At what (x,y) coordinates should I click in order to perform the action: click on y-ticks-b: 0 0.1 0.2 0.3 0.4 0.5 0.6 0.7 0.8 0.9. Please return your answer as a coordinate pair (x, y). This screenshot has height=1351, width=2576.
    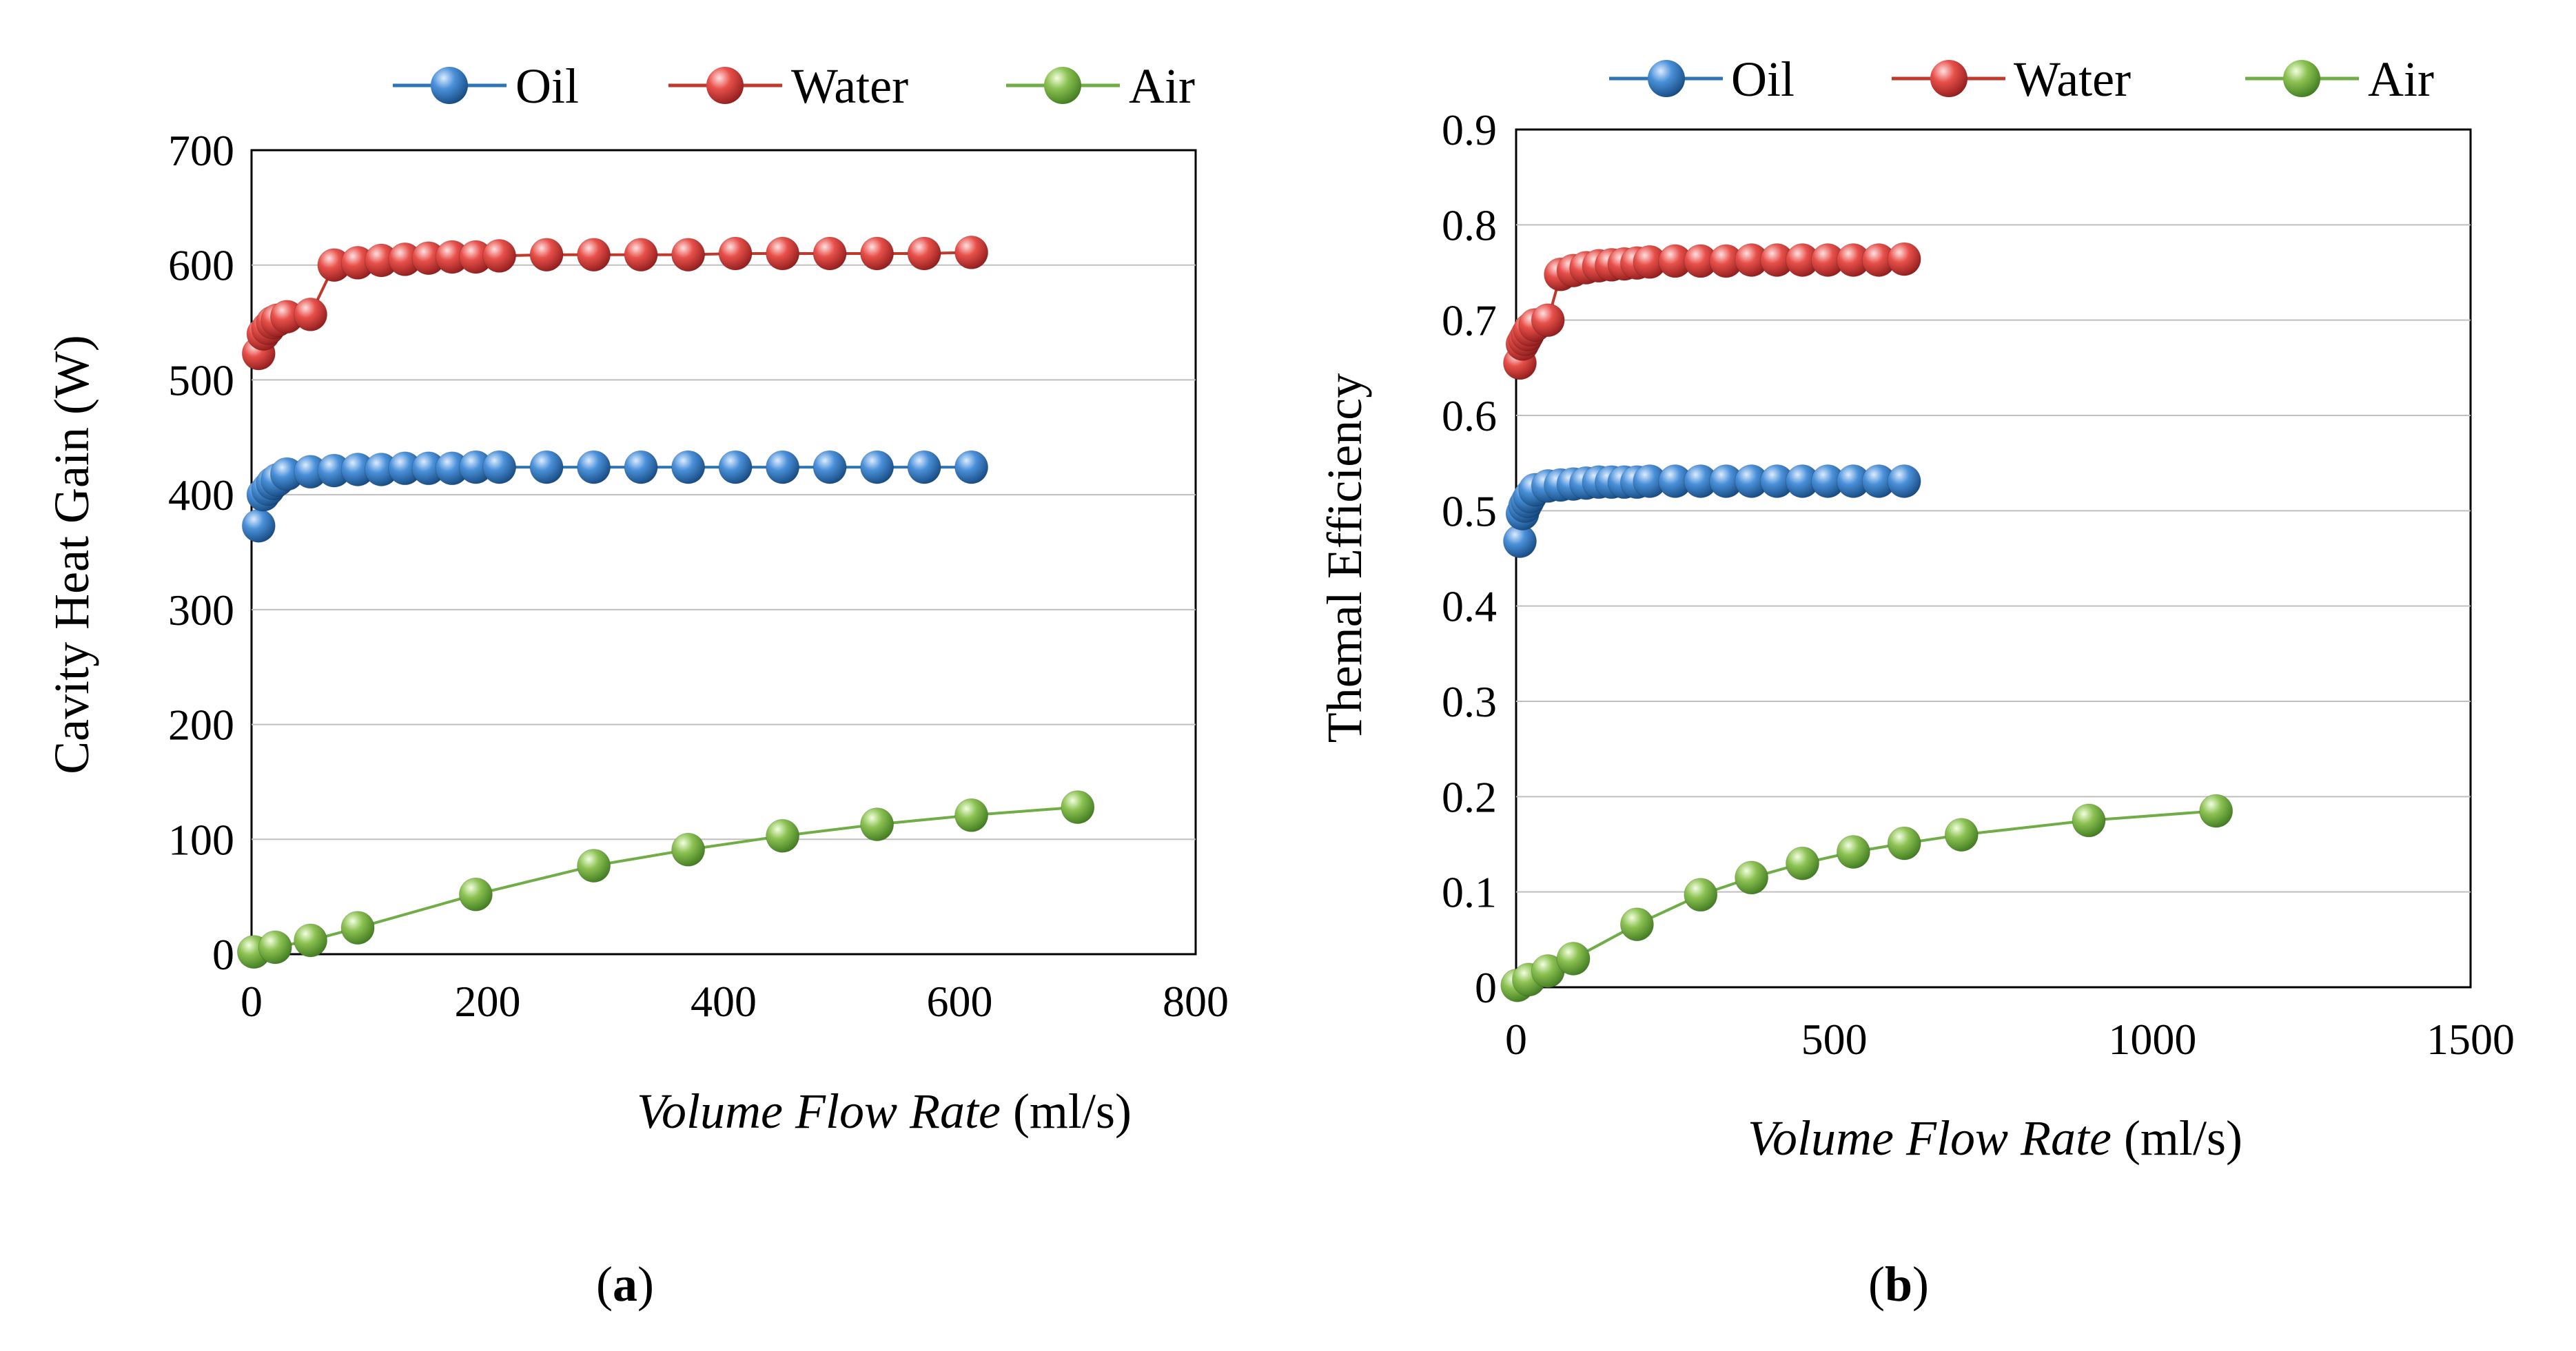
    Looking at the image, I should click on (1469, 558).